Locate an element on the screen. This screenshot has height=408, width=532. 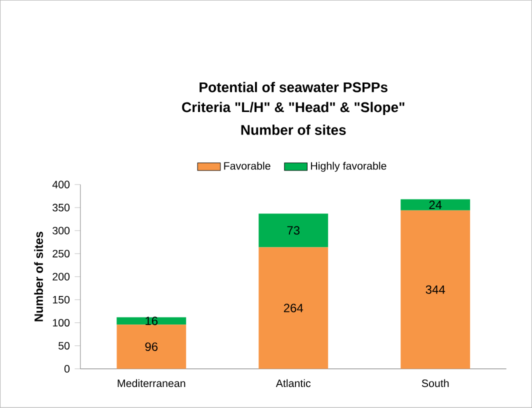
data-label: 24 is located at coordinates (435, 205).